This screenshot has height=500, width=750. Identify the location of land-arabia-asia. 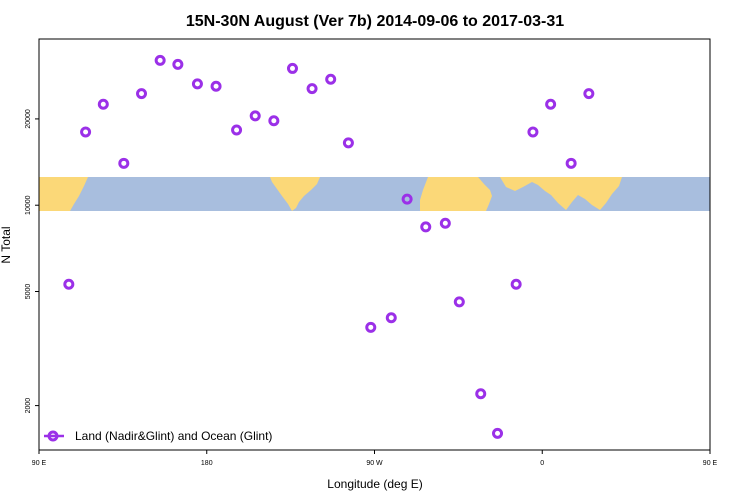
(561, 193).